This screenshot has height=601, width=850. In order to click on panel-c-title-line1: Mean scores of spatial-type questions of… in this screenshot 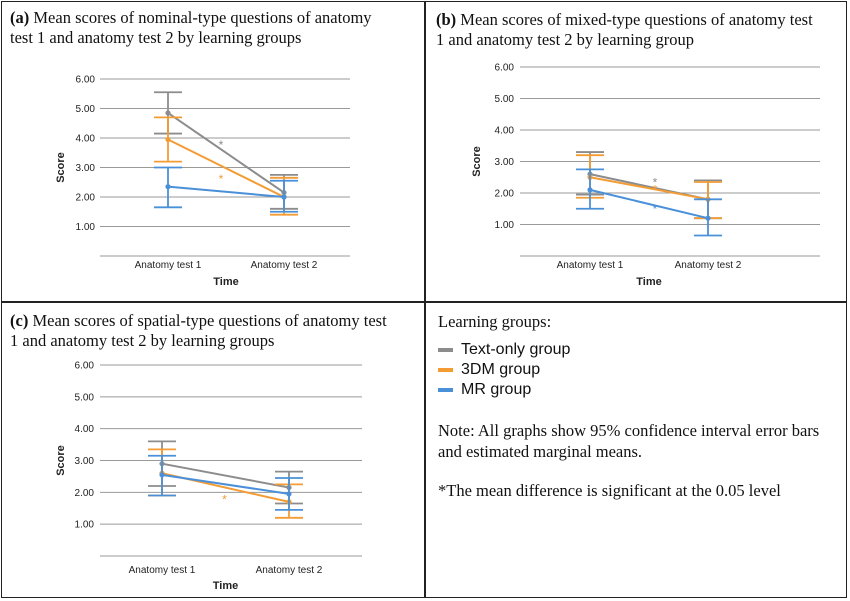, I will do `click(209, 320)`.